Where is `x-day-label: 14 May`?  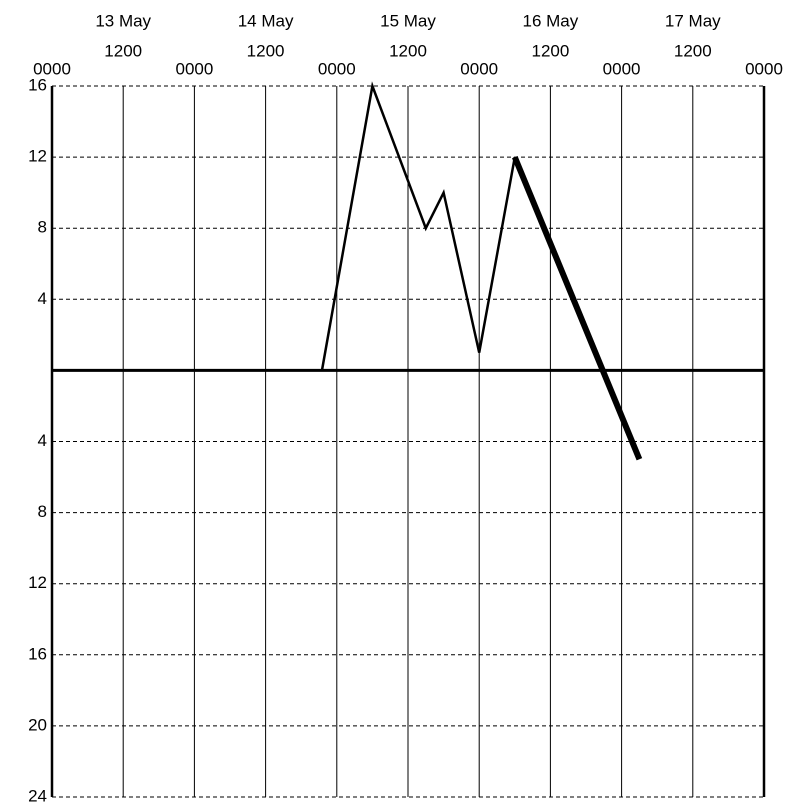 x-day-label: 14 May is located at coordinates (266, 20).